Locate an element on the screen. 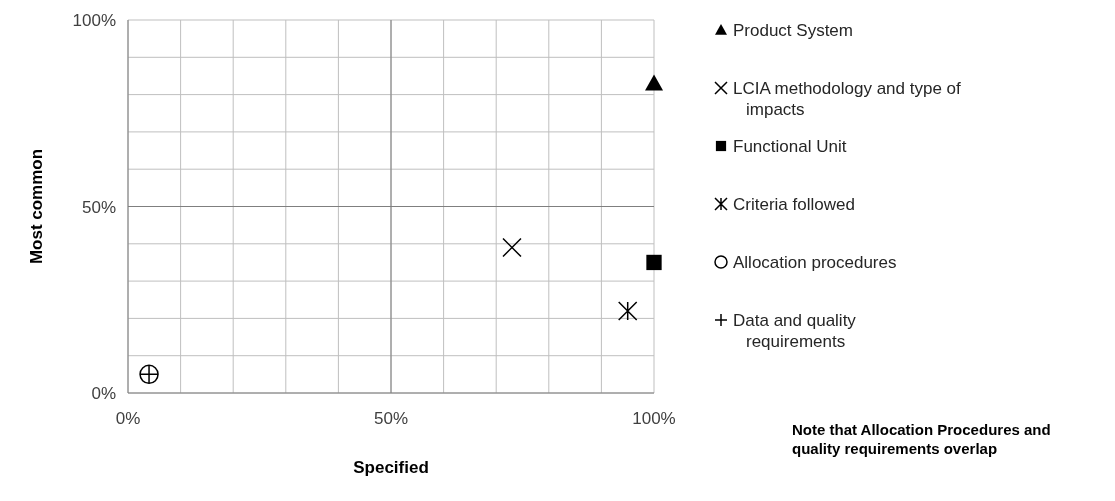 This screenshot has width=1115, height=501. x-tick-label: 50% is located at coordinates (391, 418).